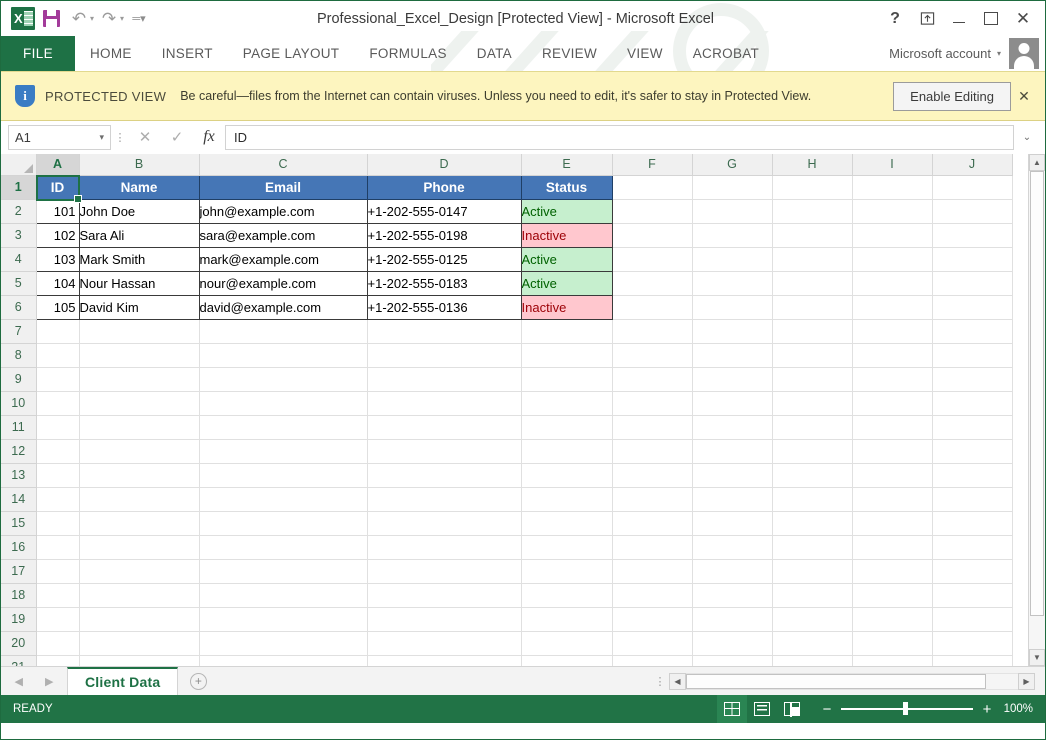 The image size is (1046, 740). What do you see at coordinates (732, 355) in the screenshot?
I see `cell-g8` at bounding box center [732, 355].